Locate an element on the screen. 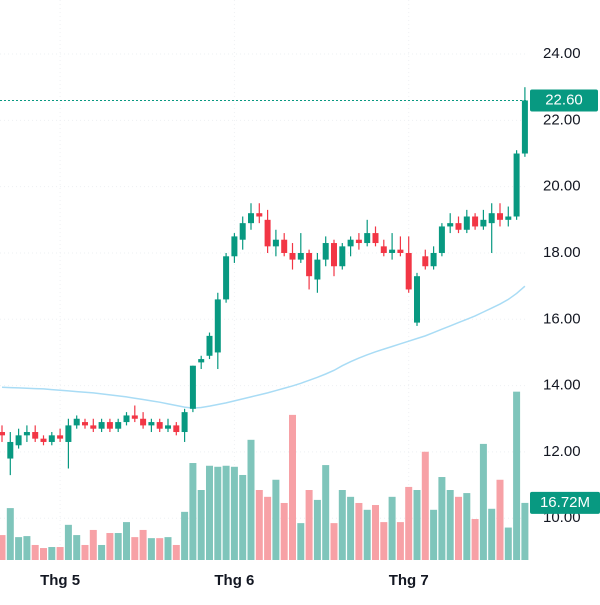 The width and height of the screenshot is (600, 605). price-label: 22.60 is located at coordinates (564, 99).